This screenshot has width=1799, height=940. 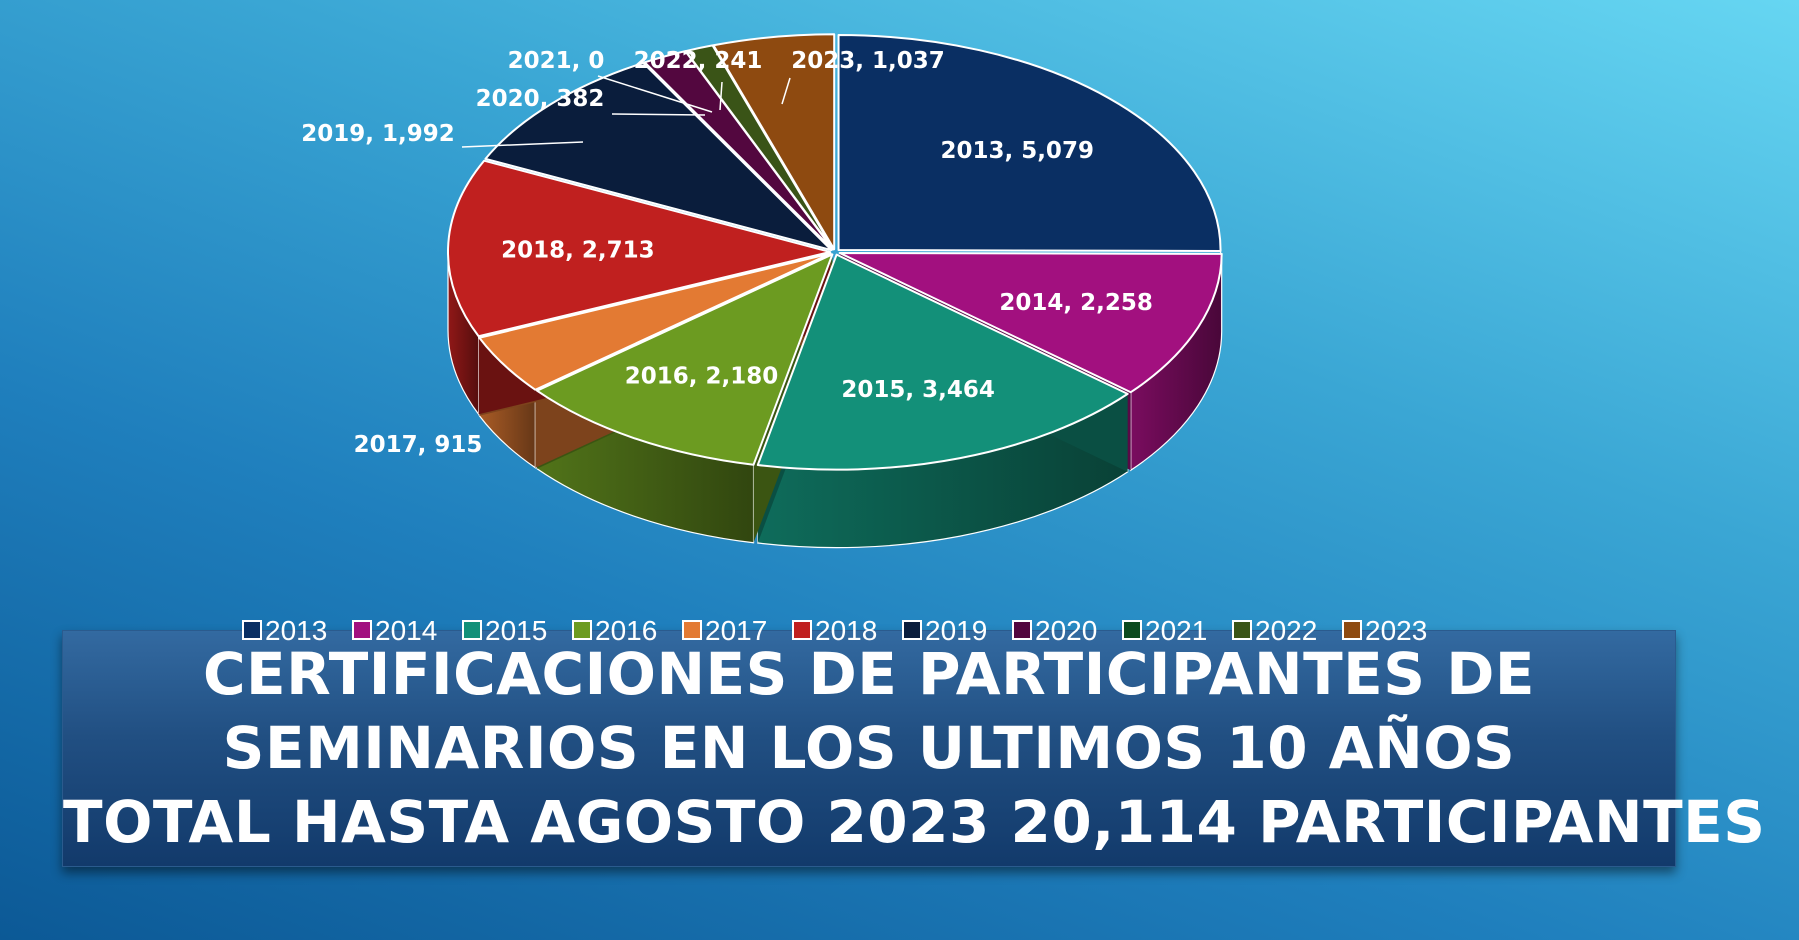 What do you see at coordinates (658, 156) in the screenshot?
I see `slice-2019` at bounding box center [658, 156].